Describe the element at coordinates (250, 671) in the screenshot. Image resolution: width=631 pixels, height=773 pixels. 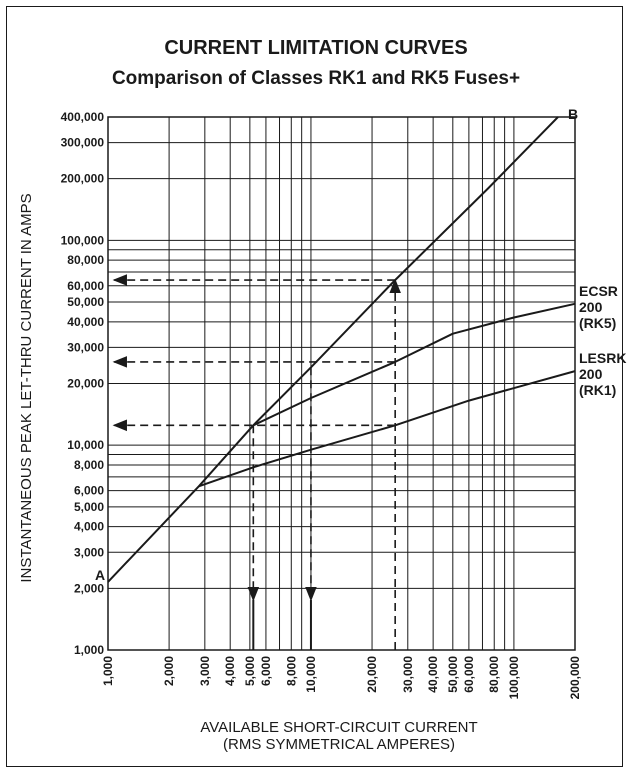
I see `x-tick-label: 5,000` at that location.